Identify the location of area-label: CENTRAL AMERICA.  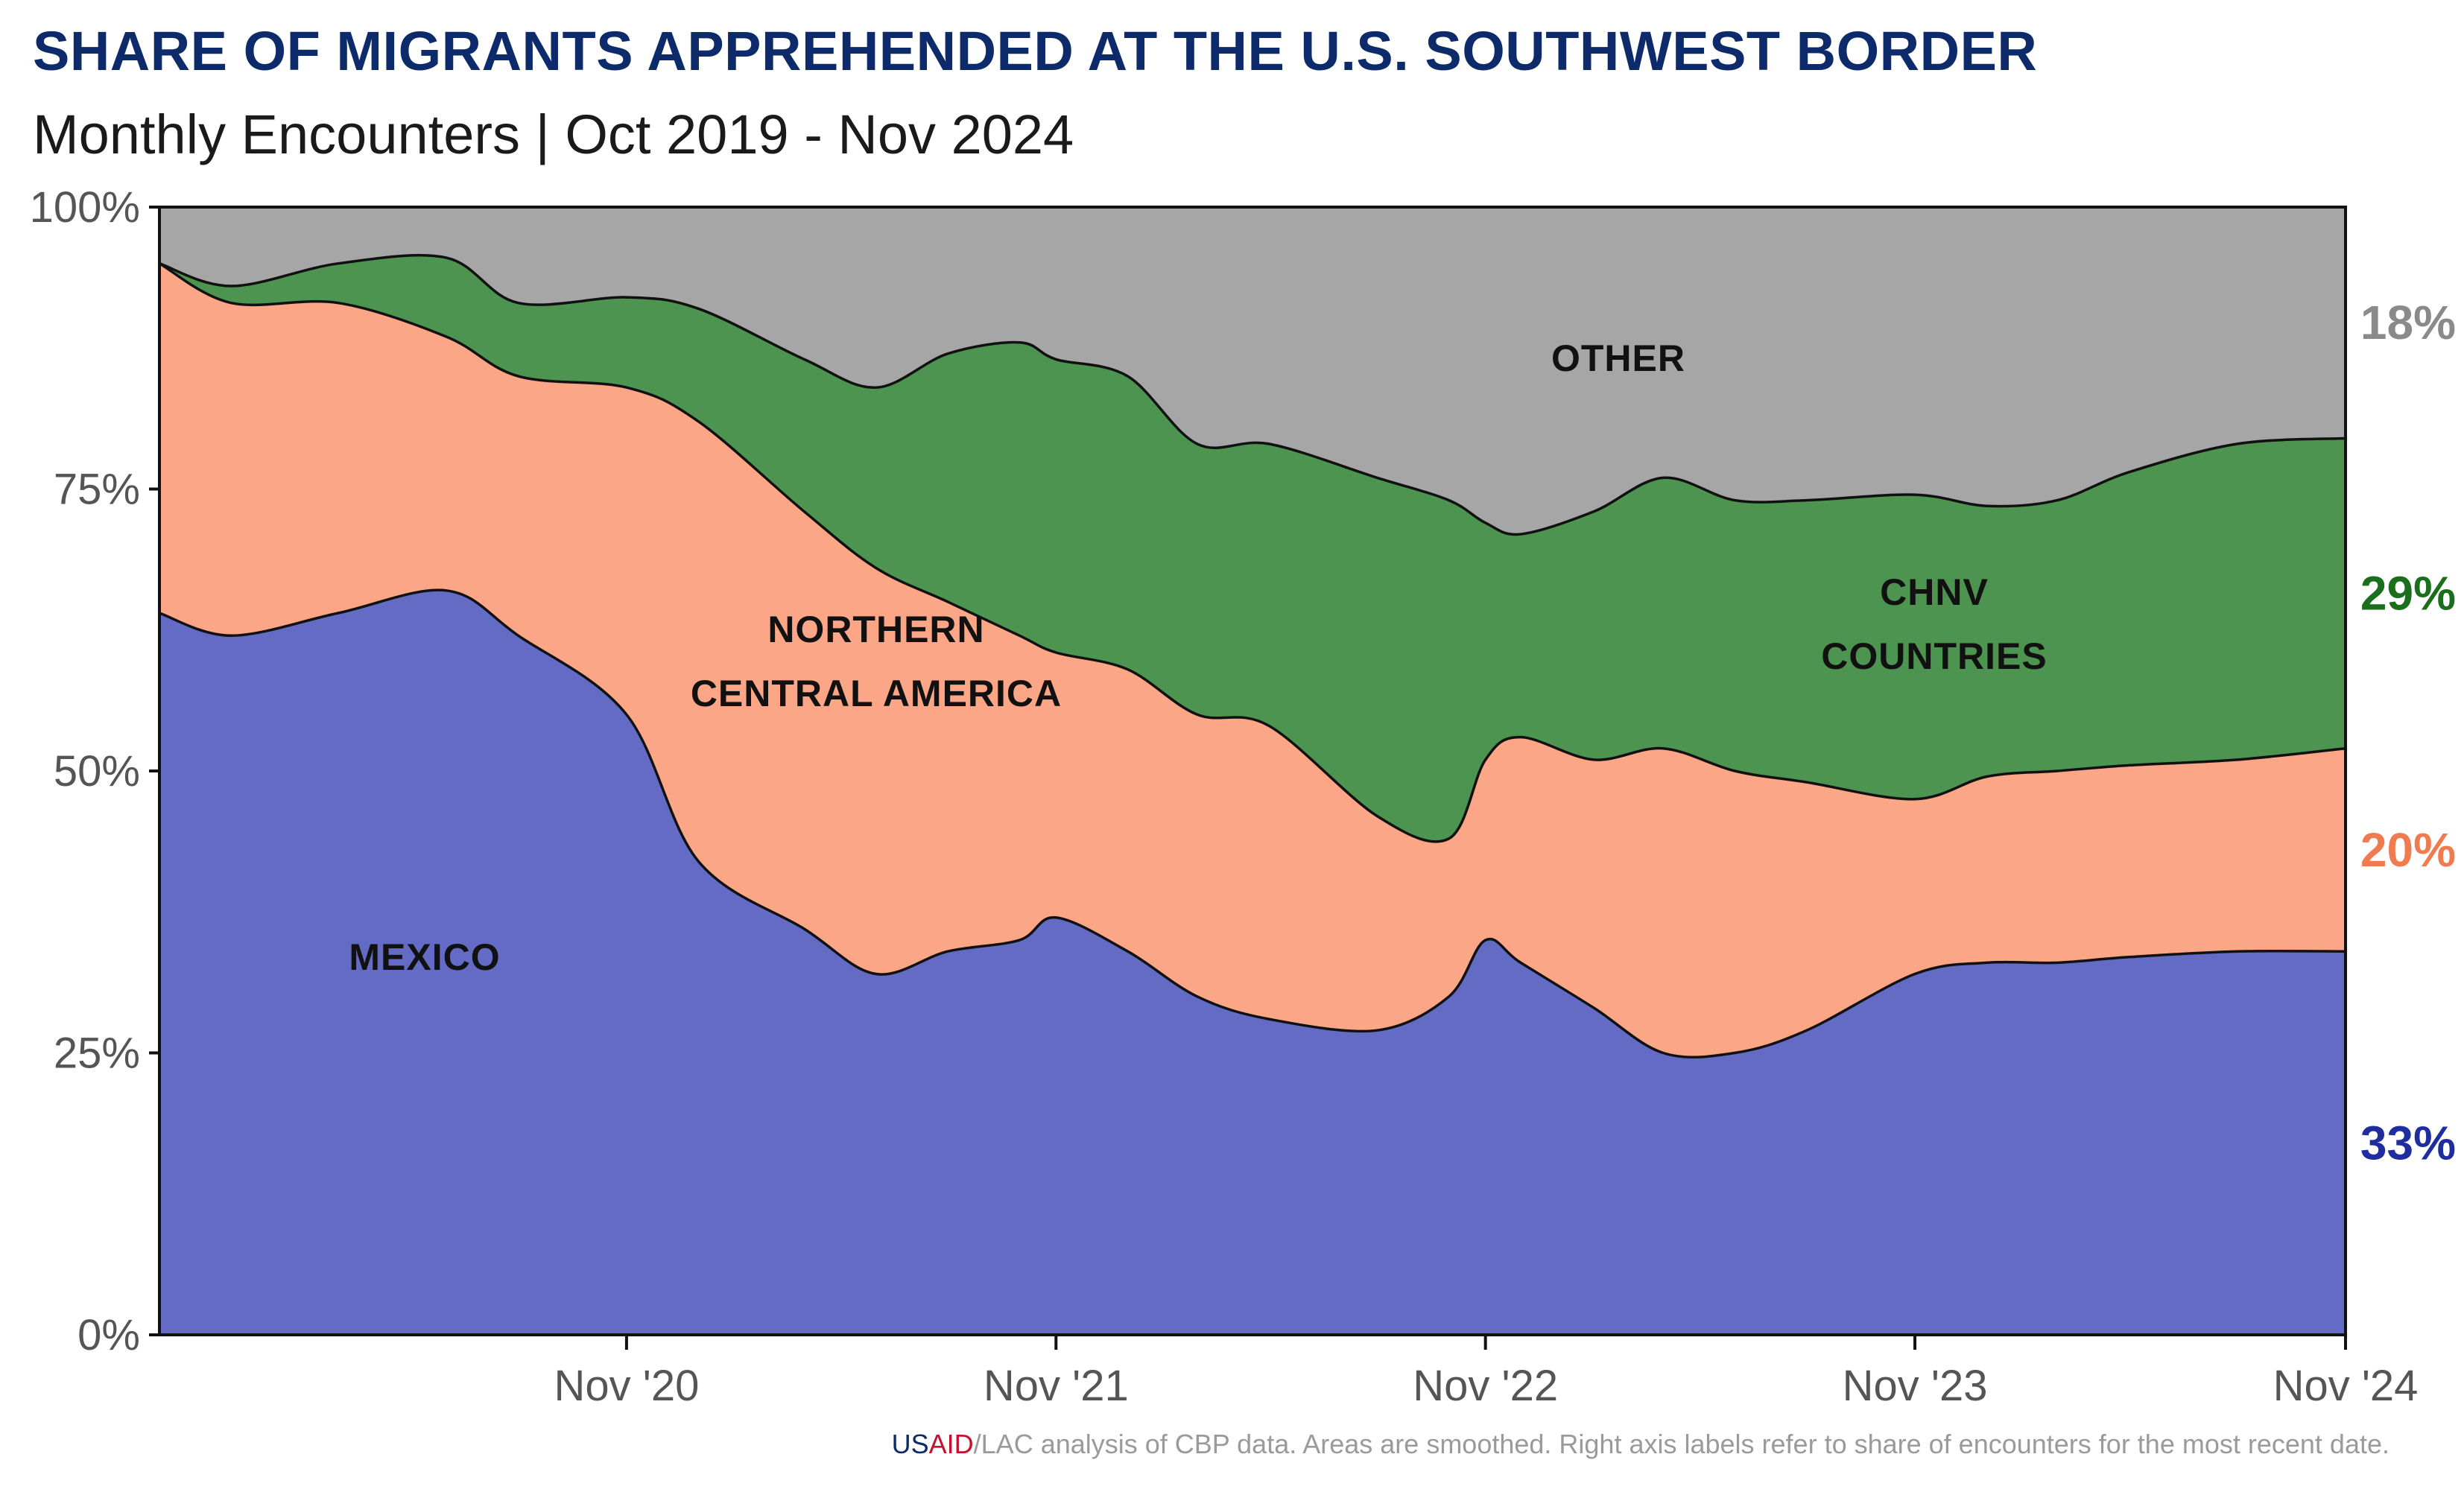
(876, 693).